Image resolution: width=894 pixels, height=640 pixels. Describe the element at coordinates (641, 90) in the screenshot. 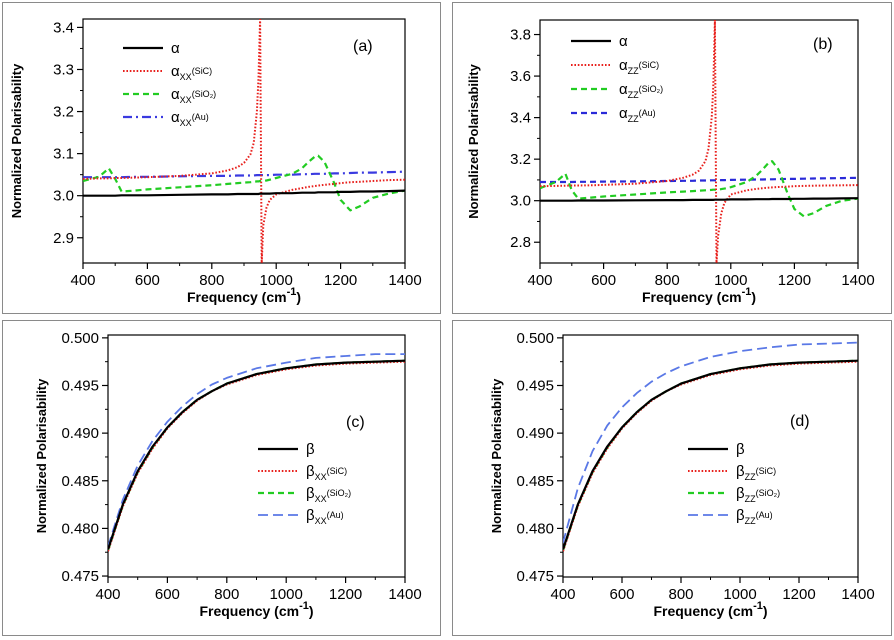

I see `legend-entry: αZZ(SiO₂)` at that location.